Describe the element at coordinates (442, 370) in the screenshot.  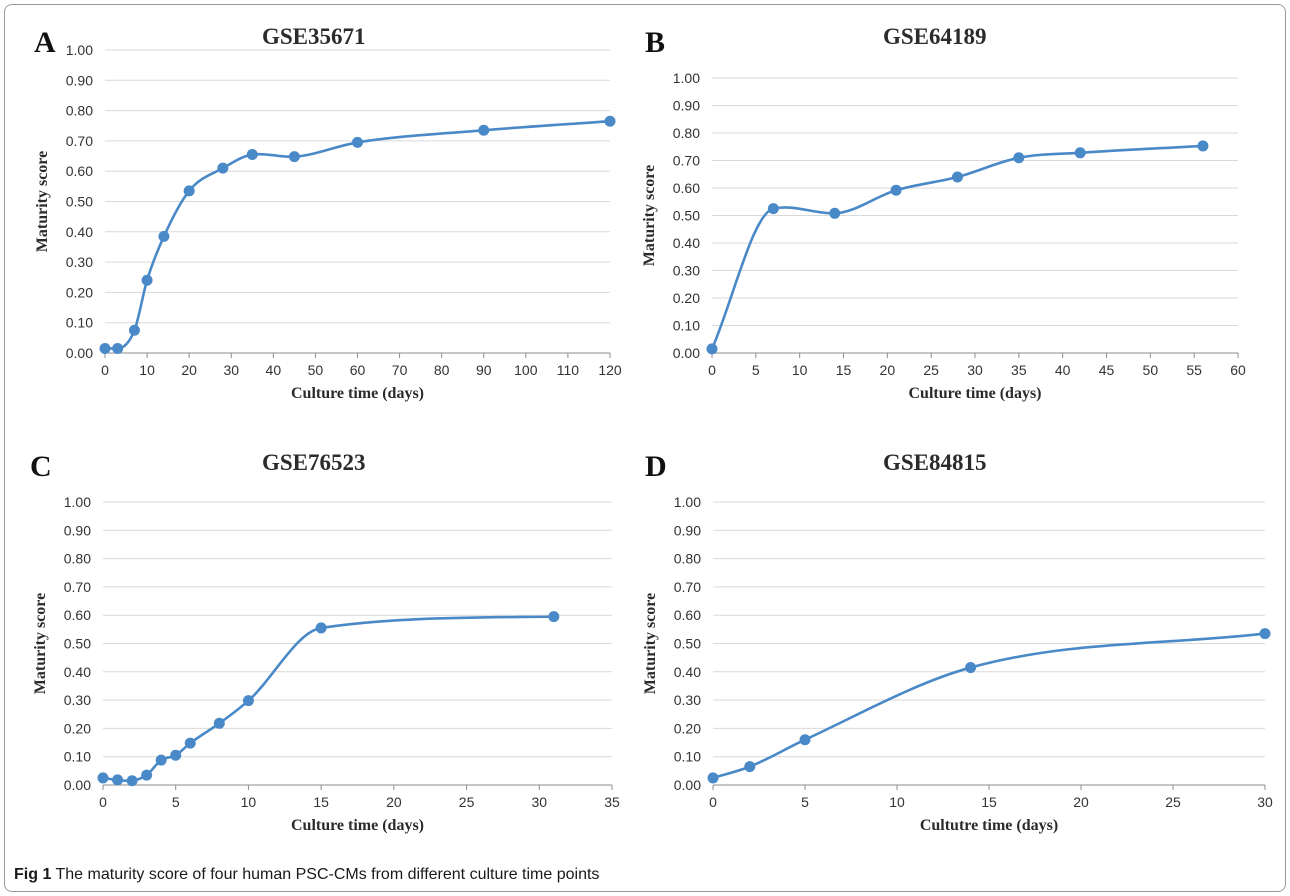
I see `x-tick-label: 80` at that location.